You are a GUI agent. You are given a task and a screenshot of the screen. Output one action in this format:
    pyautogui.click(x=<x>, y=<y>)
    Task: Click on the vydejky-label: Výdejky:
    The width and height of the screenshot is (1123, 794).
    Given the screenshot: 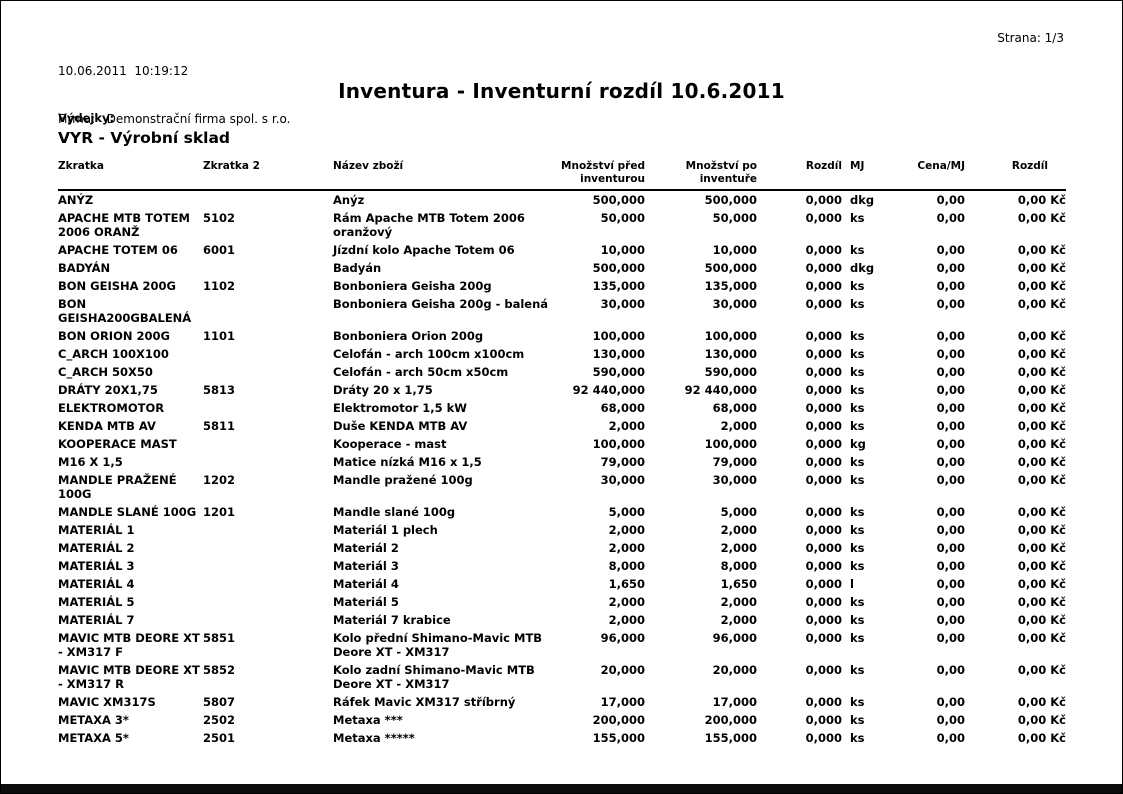 What is the action you would take?
    pyautogui.click(x=86, y=118)
    